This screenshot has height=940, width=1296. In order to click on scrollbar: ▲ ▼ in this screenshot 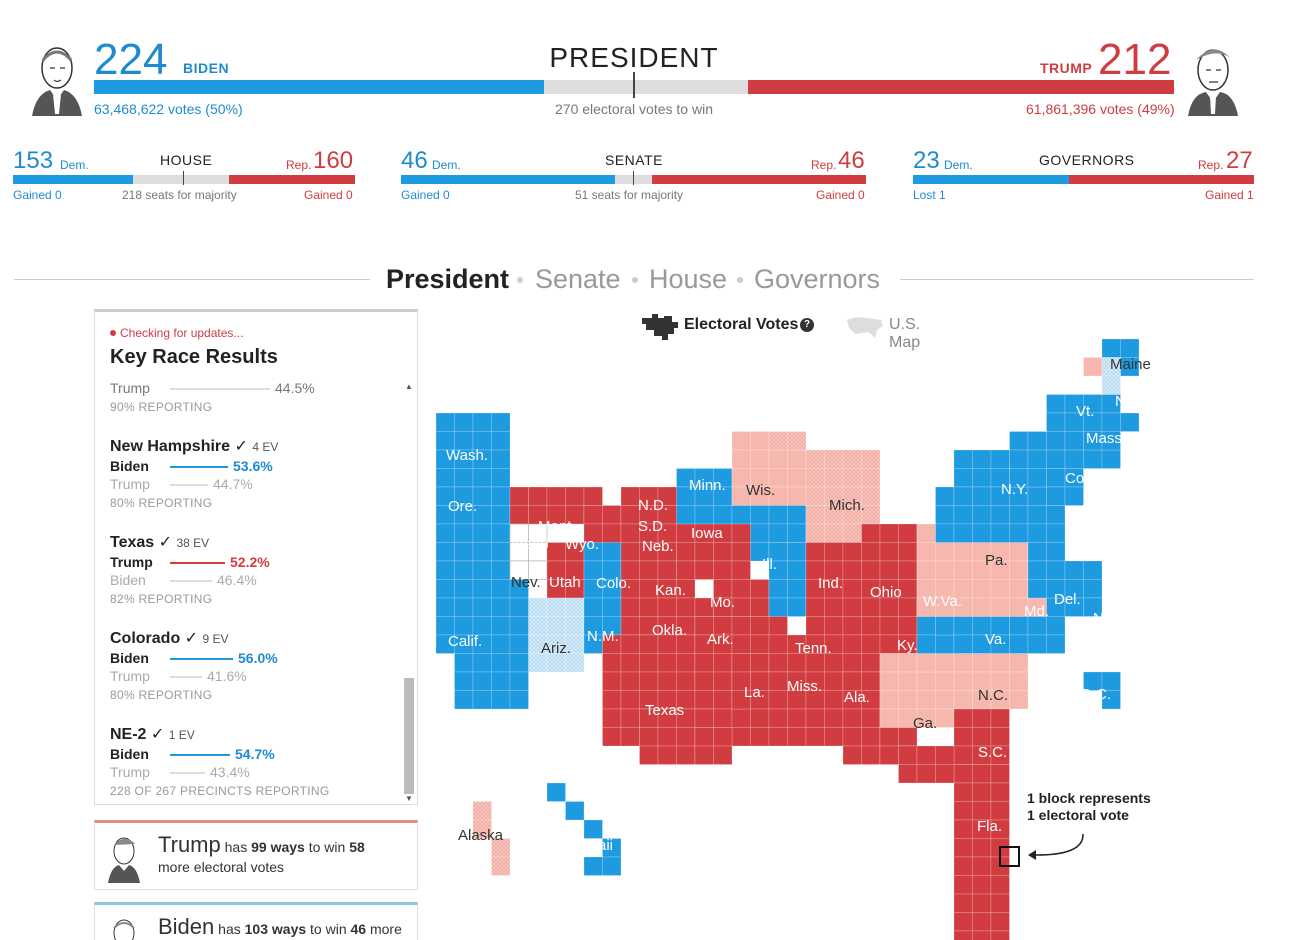, I will do `click(409, 592)`.